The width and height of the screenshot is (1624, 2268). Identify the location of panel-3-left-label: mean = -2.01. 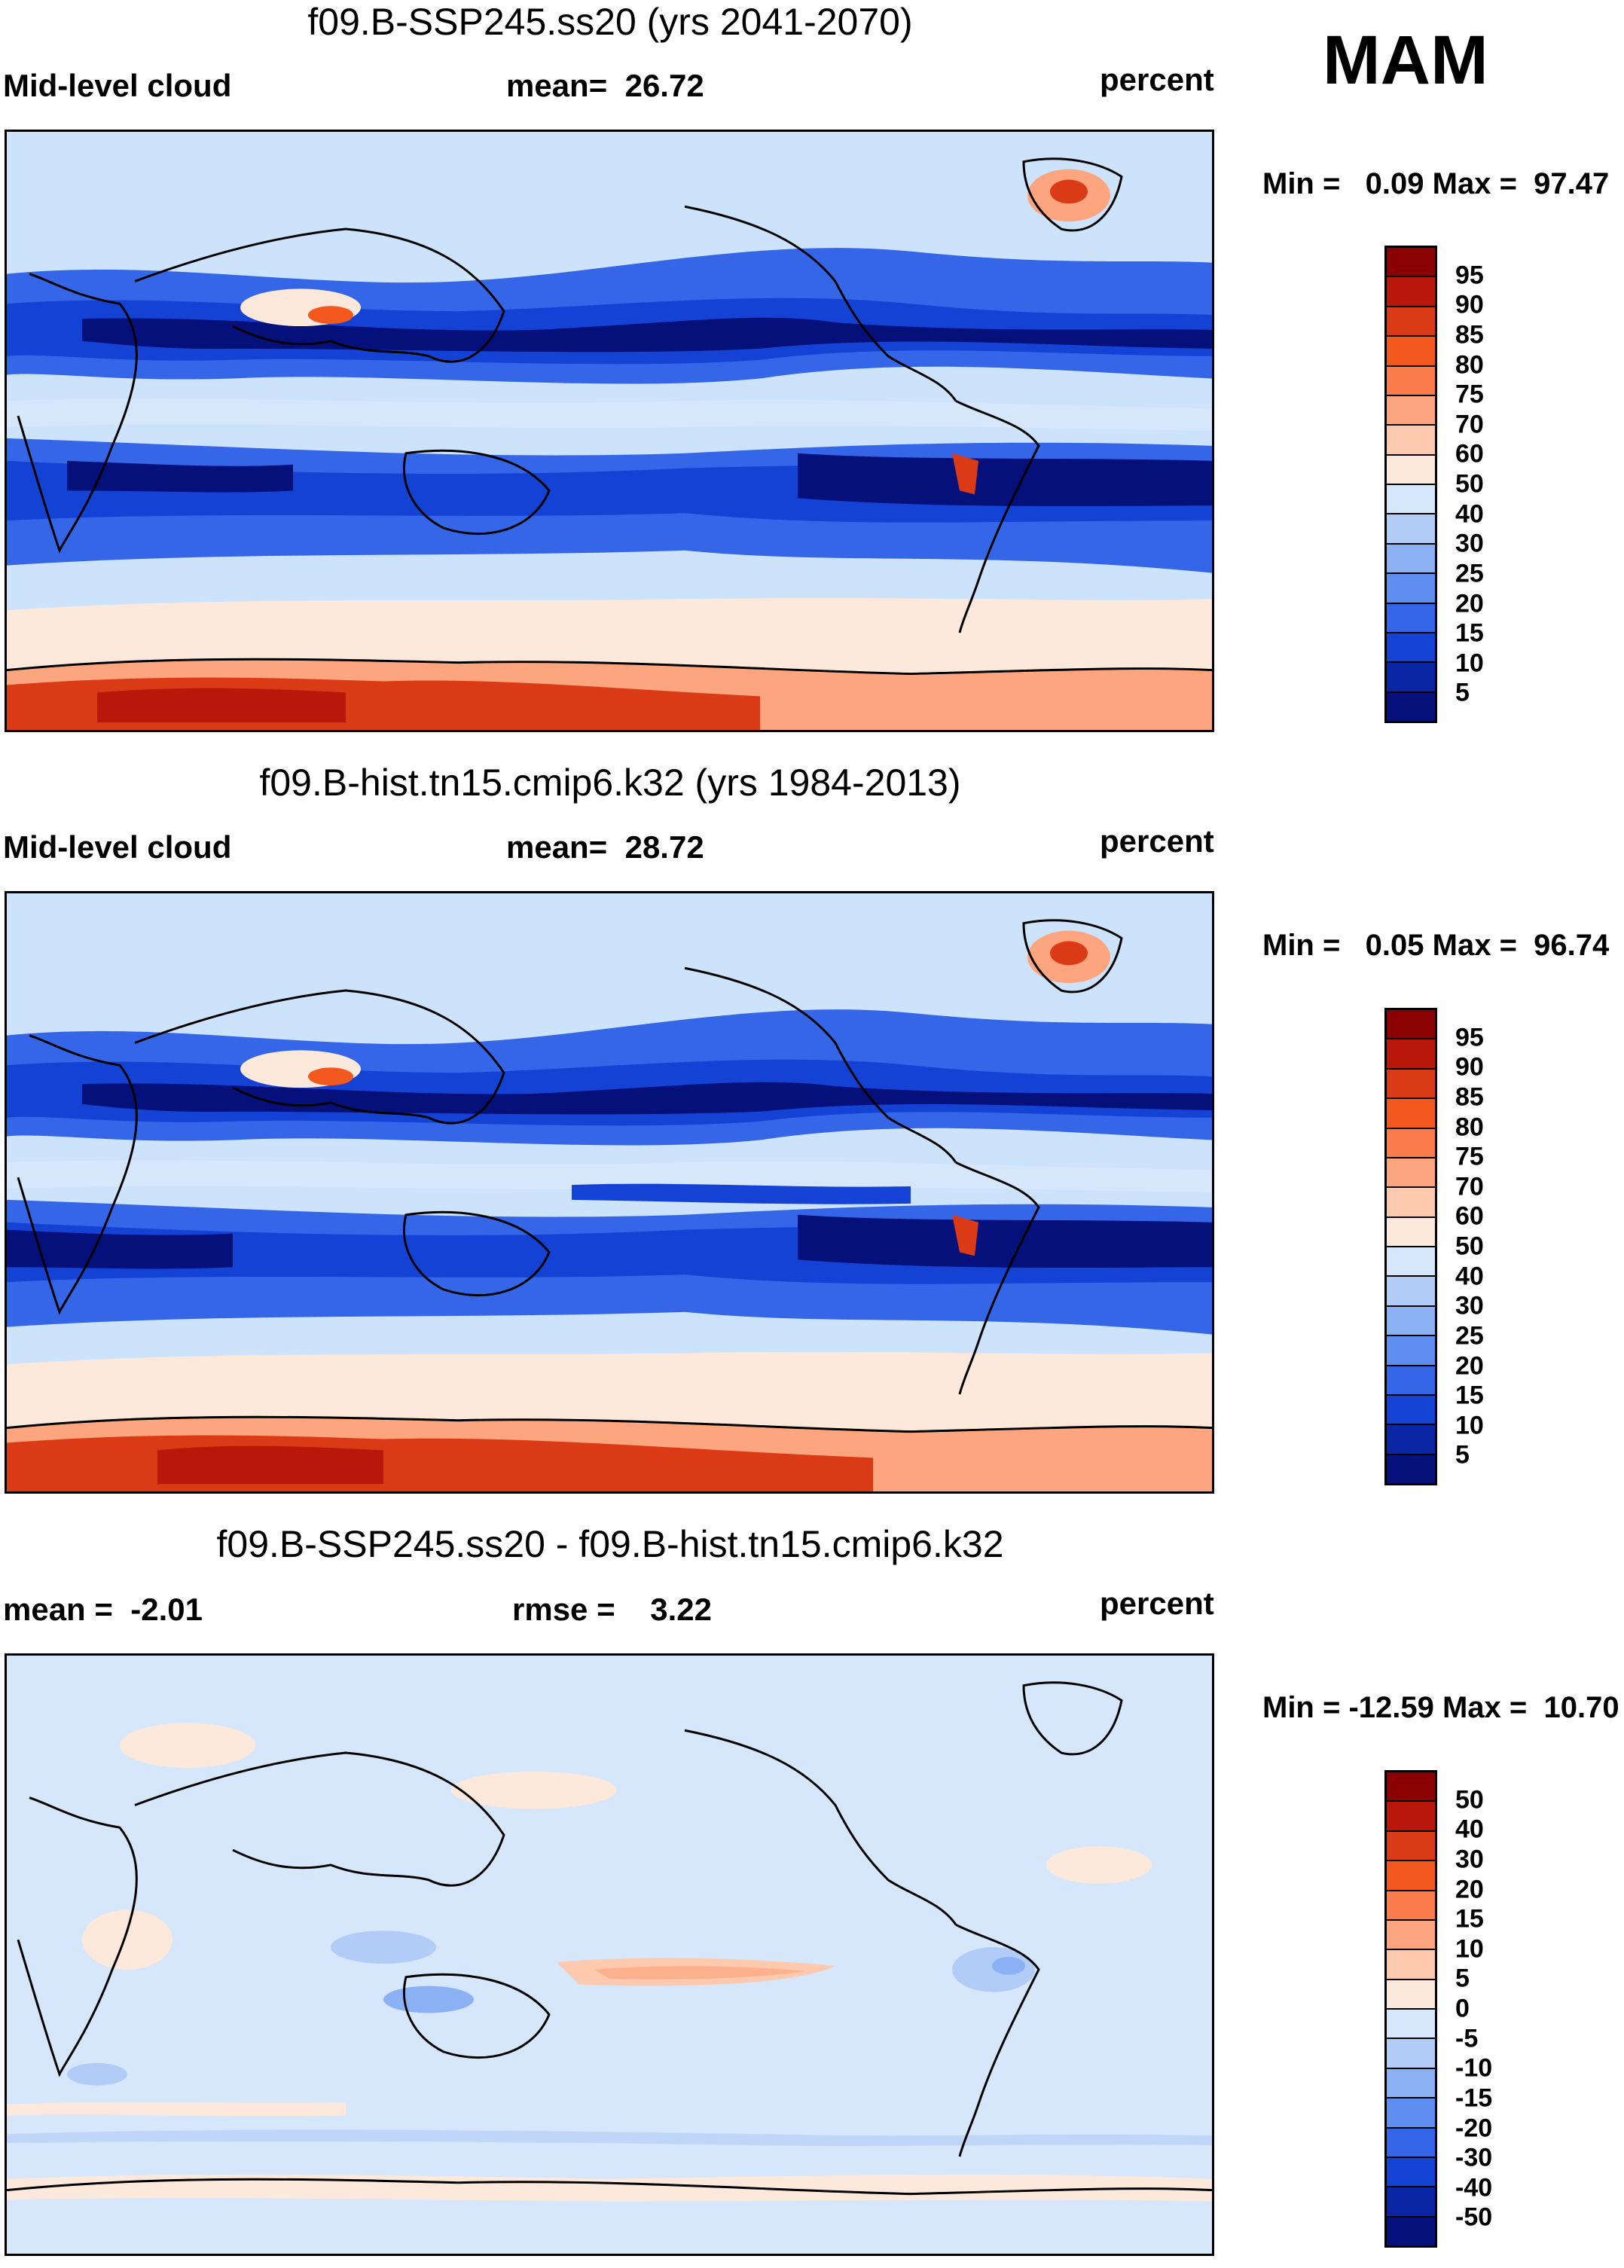
(103, 1610).